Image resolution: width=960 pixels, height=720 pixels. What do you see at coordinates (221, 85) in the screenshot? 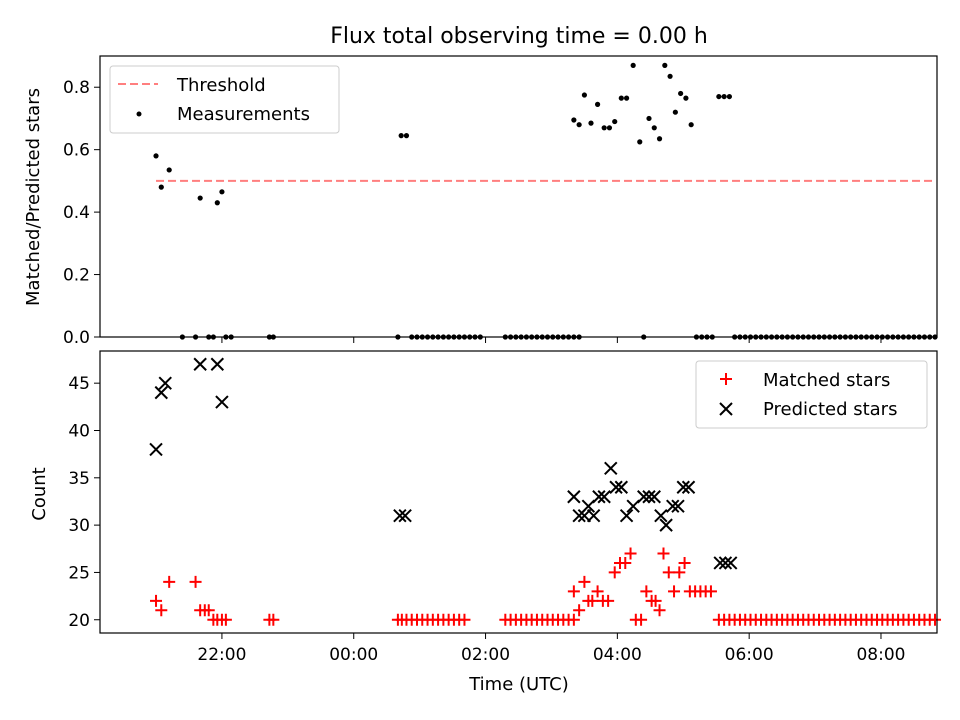
I see `threshold-legend-label: Threshold` at bounding box center [221, 85].